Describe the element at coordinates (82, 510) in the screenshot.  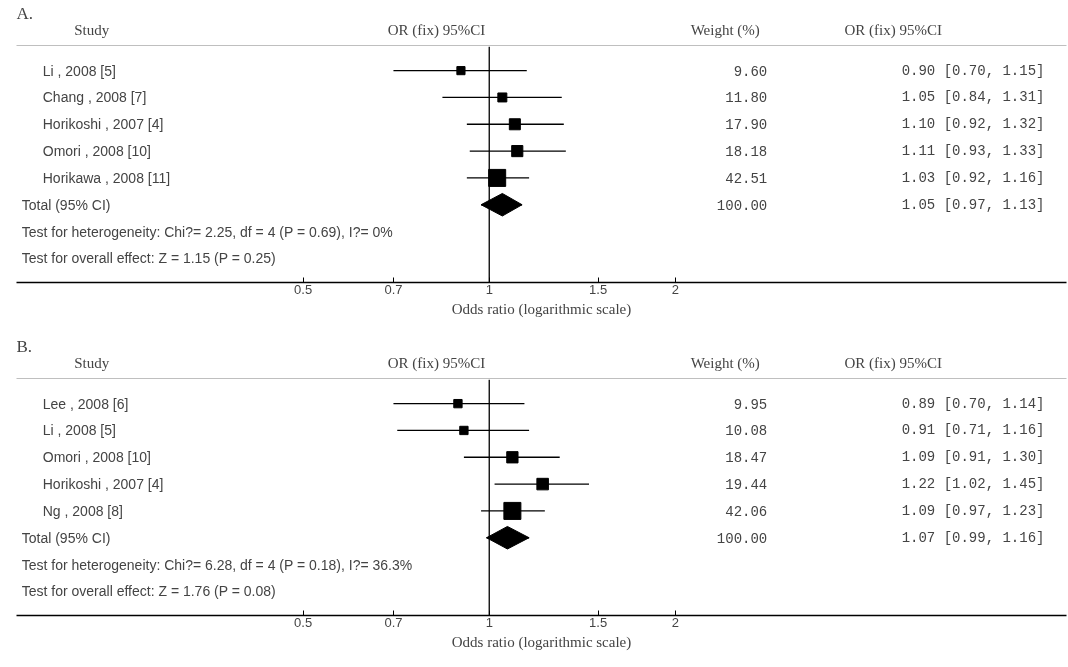
I see `category-label: Ng , 2008 [8]` at that location.